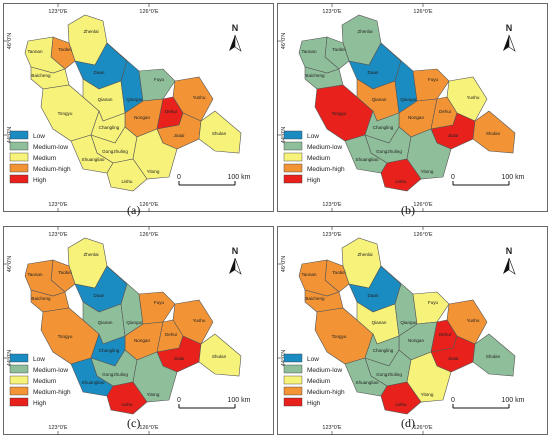  Describe the element at coordinates (40, 157) in the screenshot. I see `legend: Low Medium-low Medium Medium-high High` at that location.